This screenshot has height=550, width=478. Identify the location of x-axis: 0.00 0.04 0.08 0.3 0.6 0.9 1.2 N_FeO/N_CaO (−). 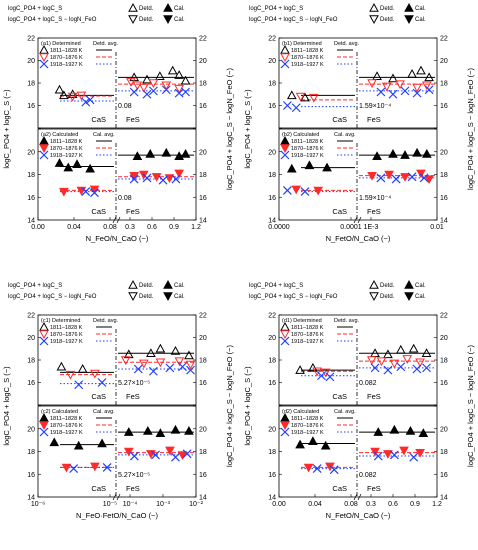
(116, 229).